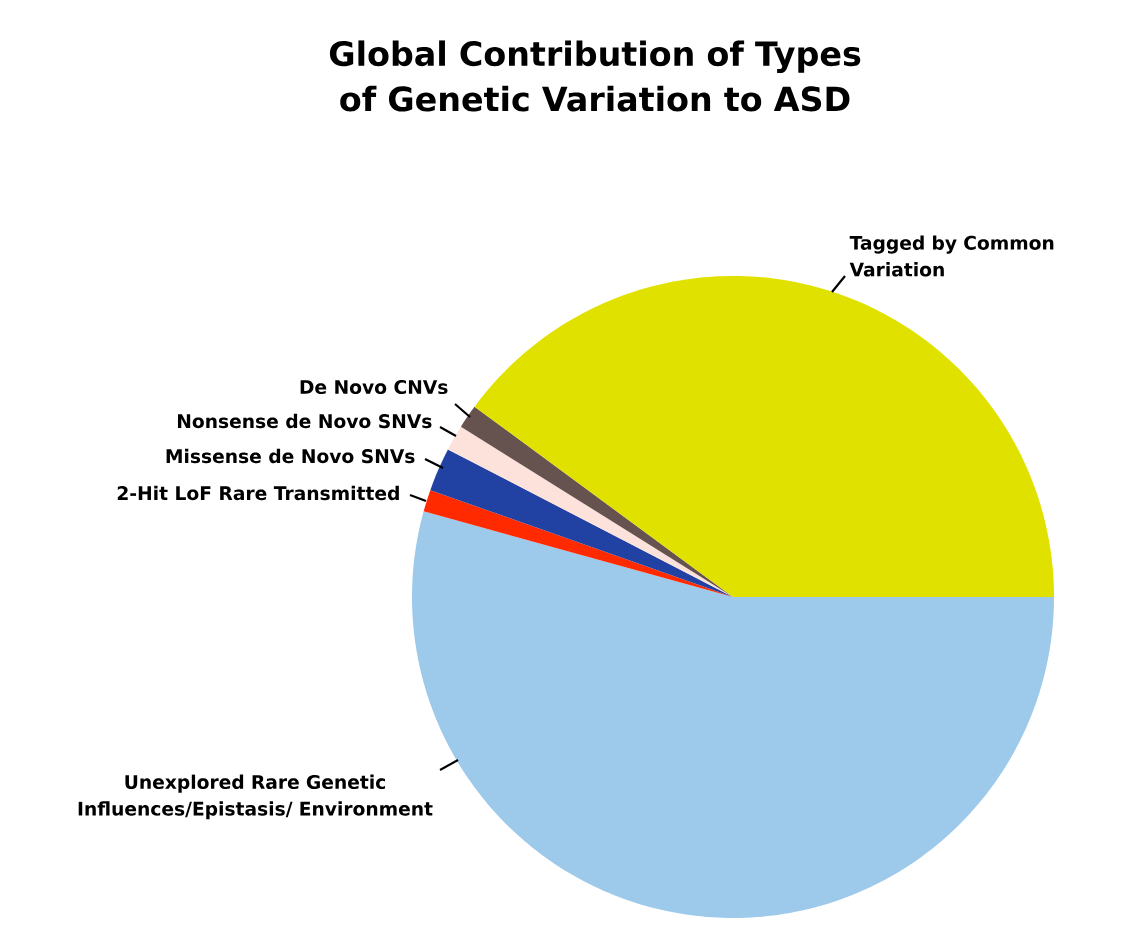 Image resolution: width=1132 pixels, height=942 pixels. What do you see at coordinates (951, 256) in the screenshot?
I see `slice-label: Tagged by Common Variation` at bounding box center [951, 256].